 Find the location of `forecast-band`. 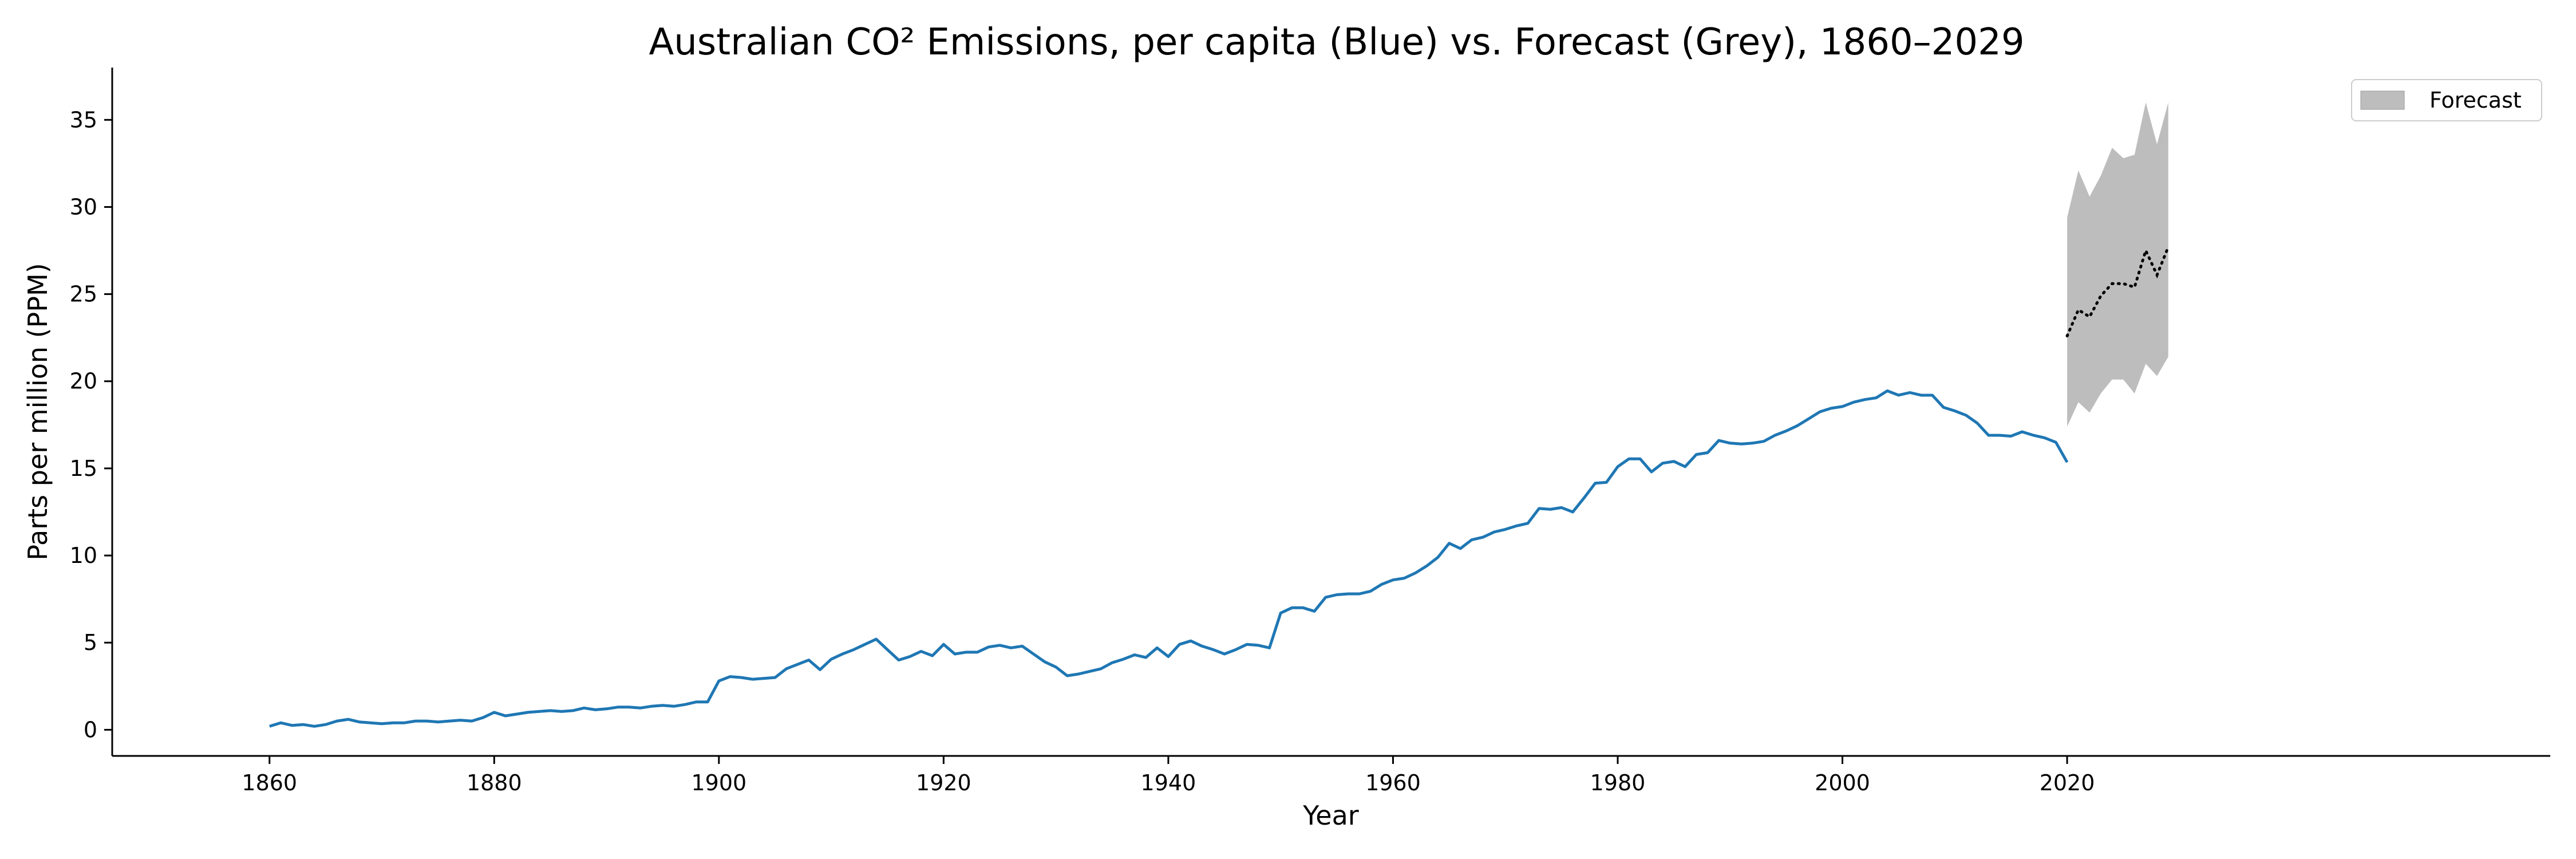

forecast-band is located at coordinates (2117, 264).